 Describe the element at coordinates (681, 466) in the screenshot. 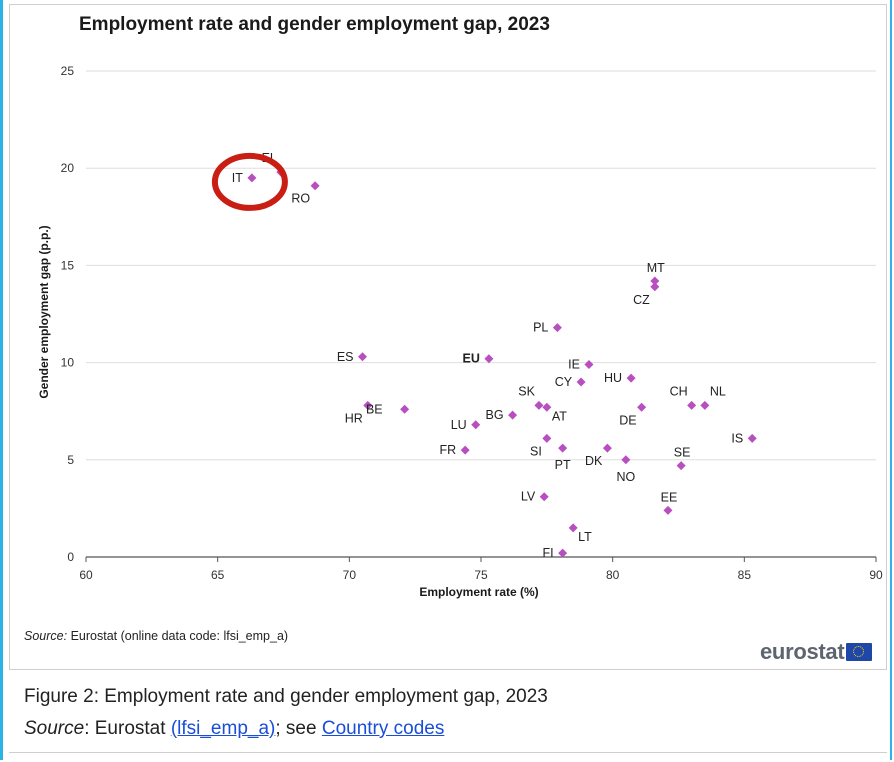

I see `point-se` at that location.